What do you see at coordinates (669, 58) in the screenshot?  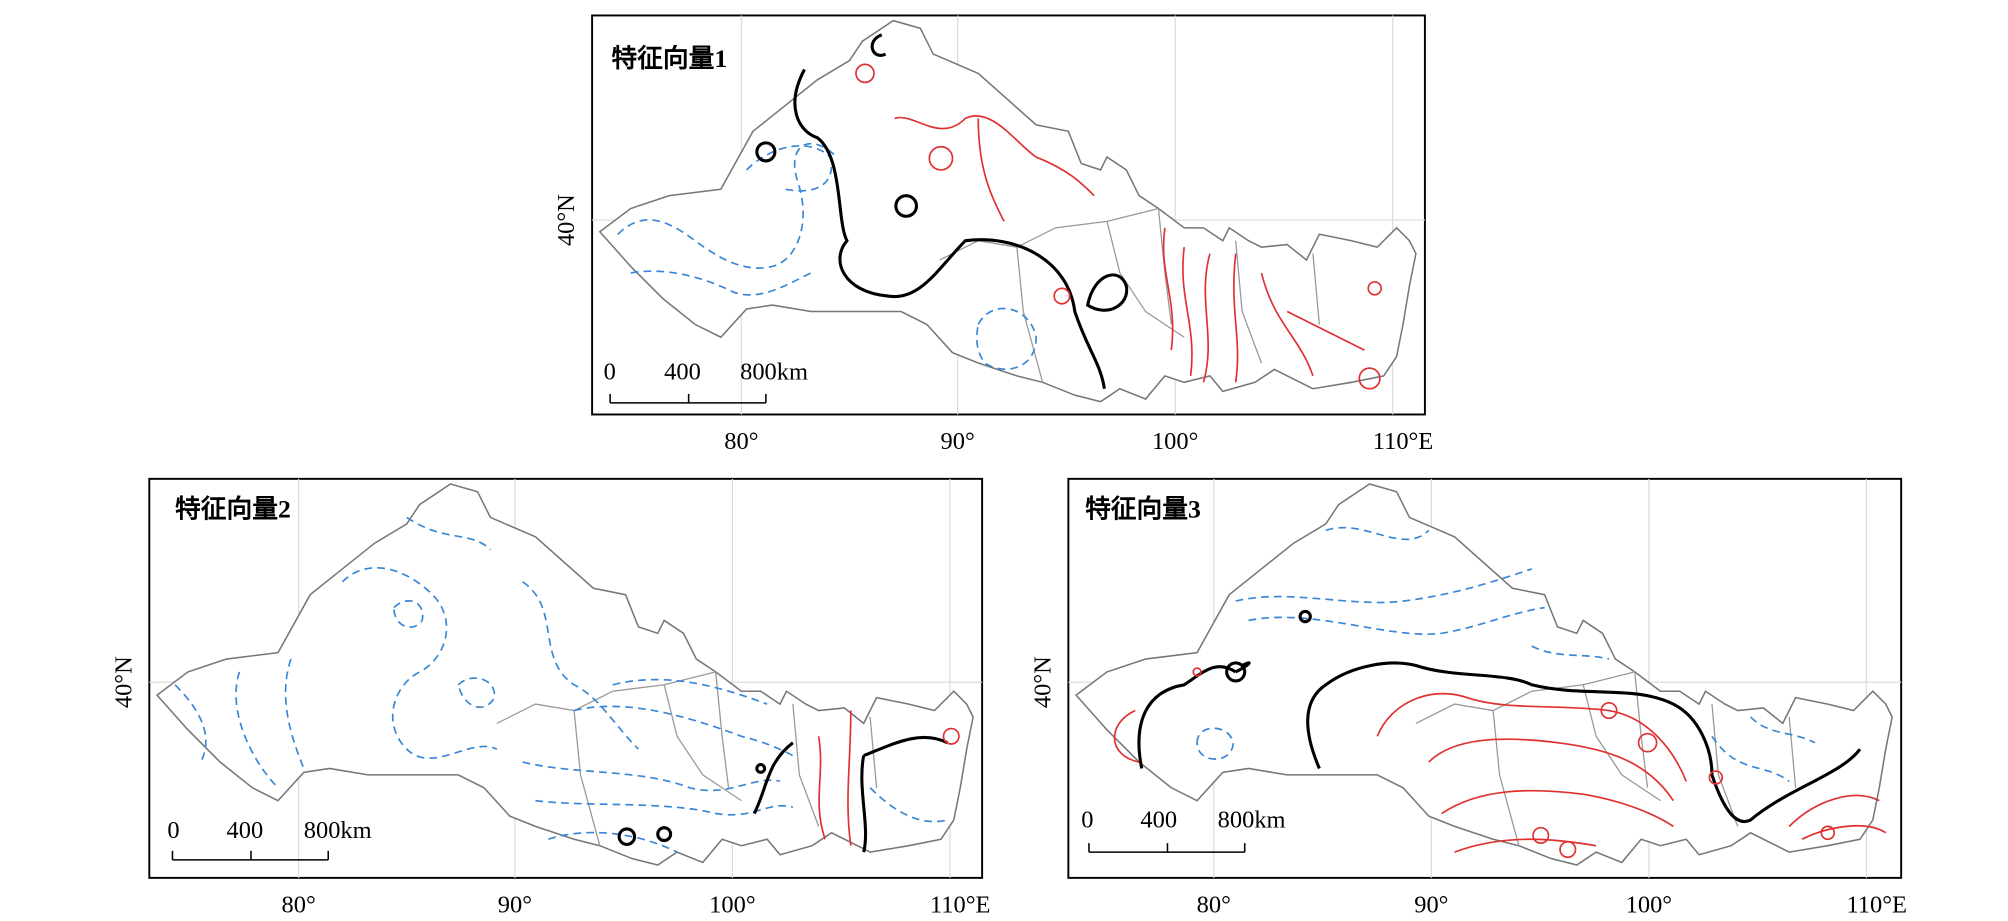 I see `panel-title: 特征向量1` at bounding box center [669, 58].